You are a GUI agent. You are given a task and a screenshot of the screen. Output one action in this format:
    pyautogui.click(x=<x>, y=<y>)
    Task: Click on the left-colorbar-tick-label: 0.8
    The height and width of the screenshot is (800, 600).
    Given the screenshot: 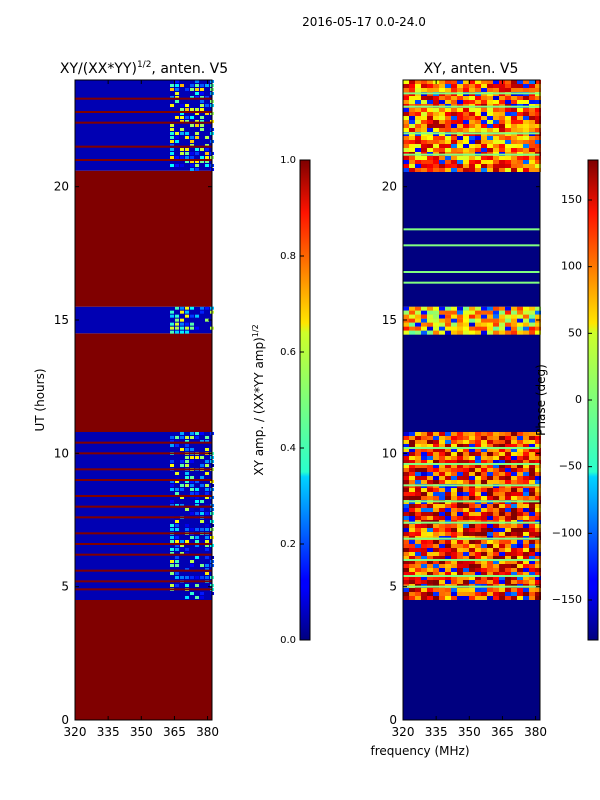 What is the action you would take?
    pyautogui.click(x=288, y=256)
    